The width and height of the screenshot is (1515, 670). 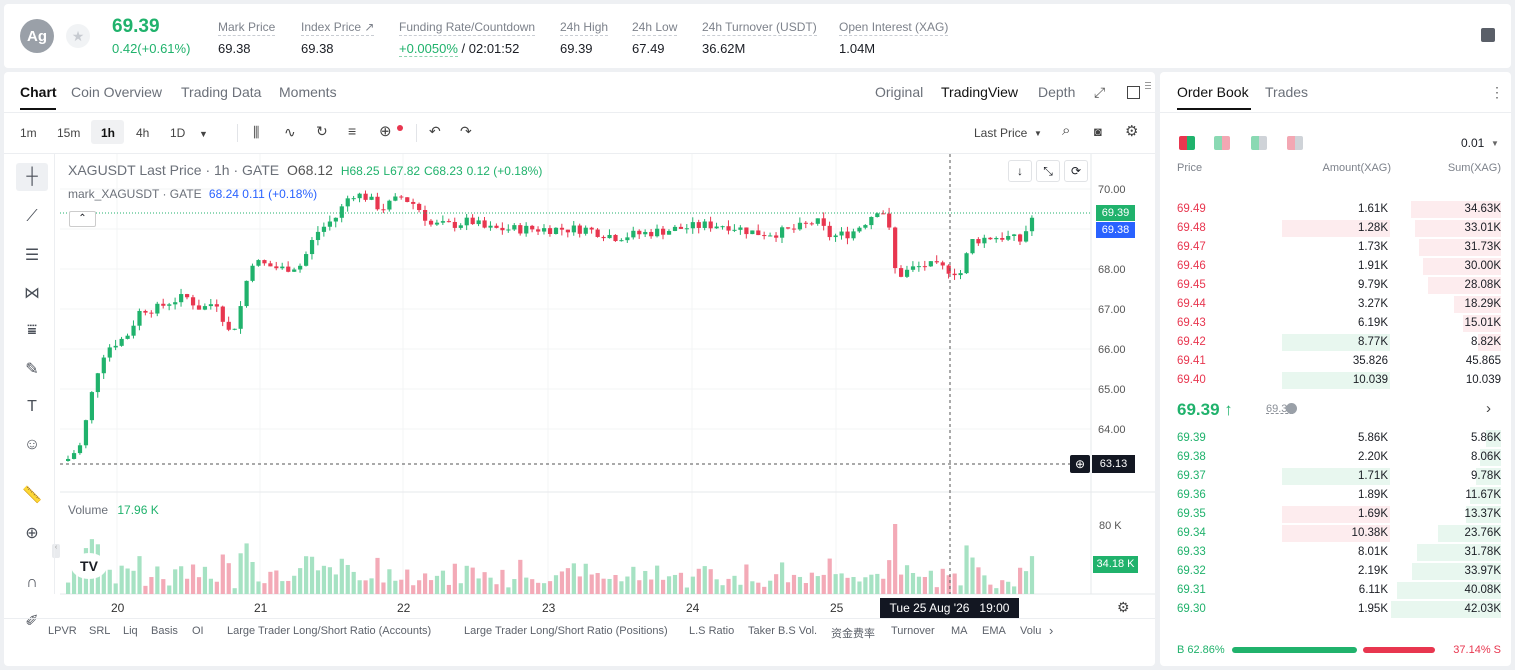 What do you see at coordinates (32, 495) in the screenshot?
I see `ruler-tool-icon: 📏` at bounding box center [32, 495].